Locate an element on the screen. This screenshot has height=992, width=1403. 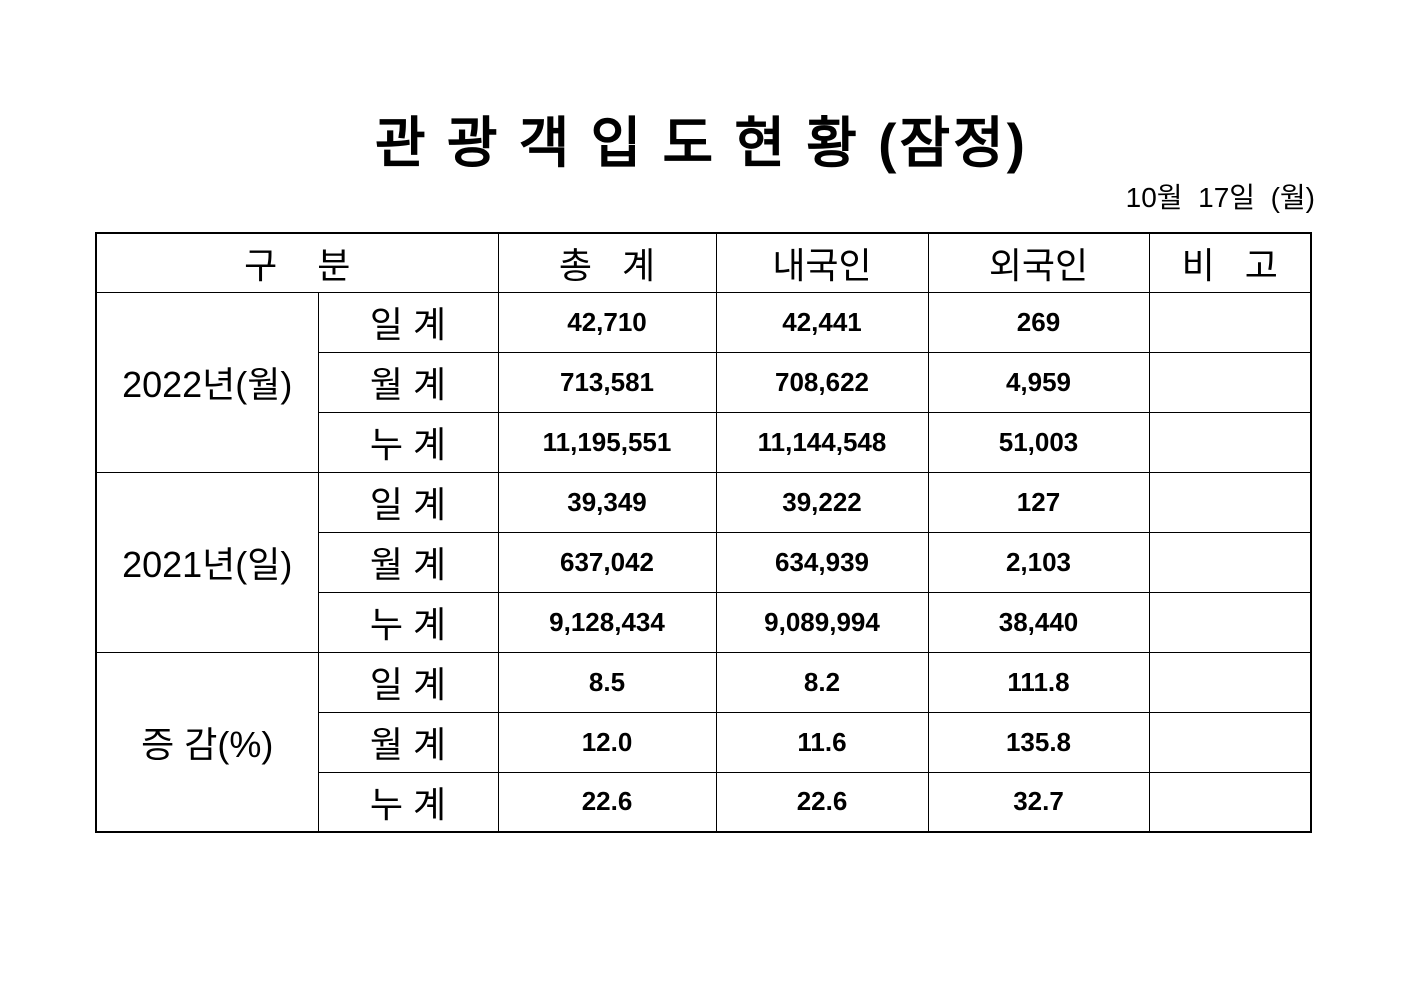
header-domestic: 내국인 is located at coordinates (822, 262).